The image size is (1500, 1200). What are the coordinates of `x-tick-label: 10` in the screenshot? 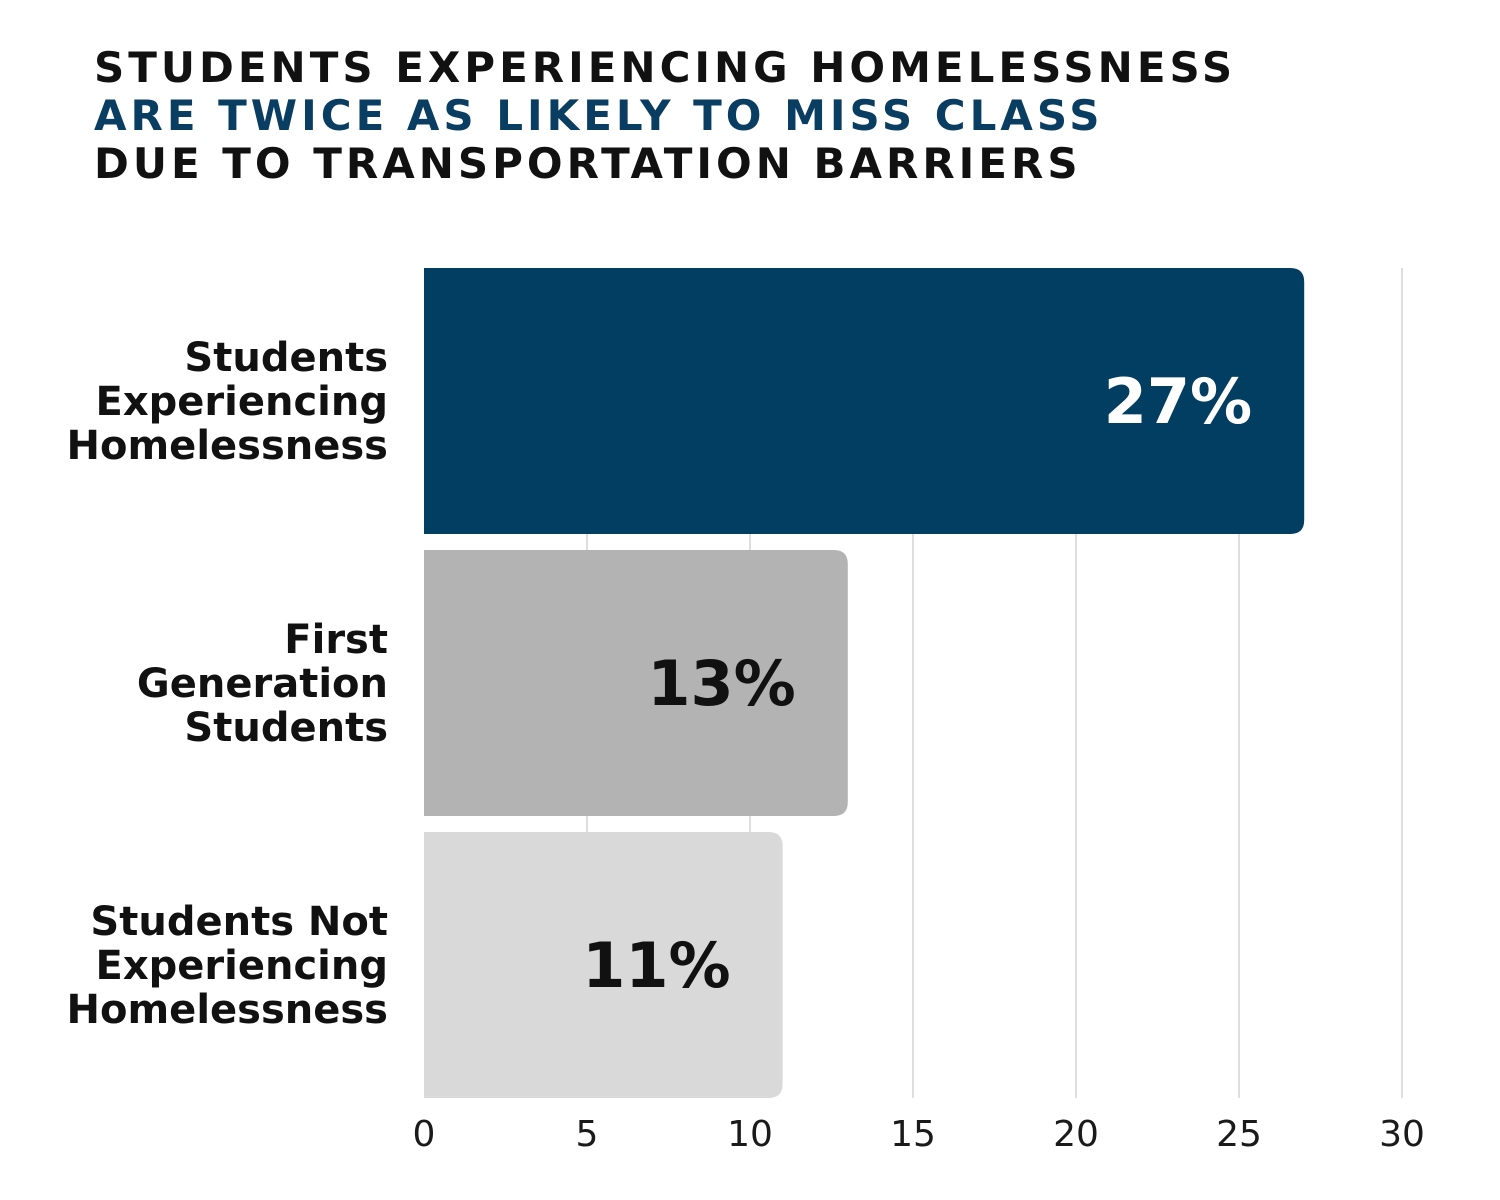 It's located at (750, 1134).